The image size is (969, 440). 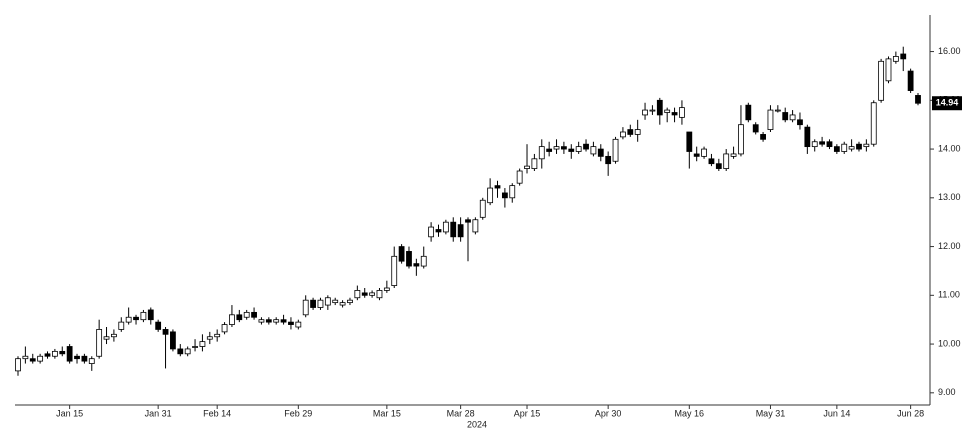 What do you see at coordinates (298, 413) in the screenshot?
I see `x-tick-label: Feb 29` at bounding box center [298, 413].